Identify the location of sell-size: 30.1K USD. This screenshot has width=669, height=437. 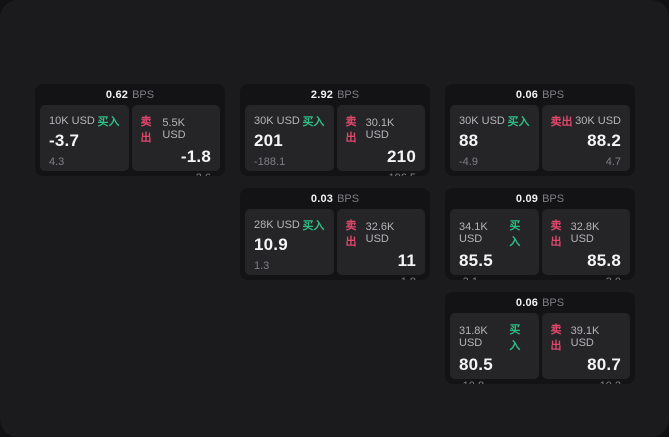
(380, 129).